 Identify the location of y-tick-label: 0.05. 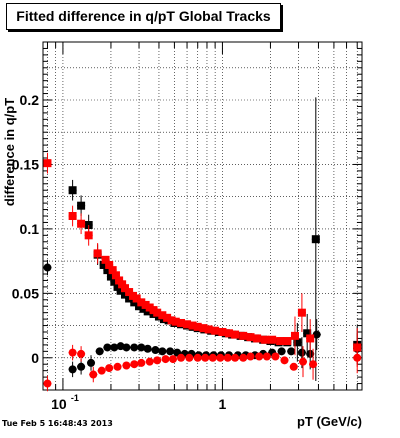
(25, 293).